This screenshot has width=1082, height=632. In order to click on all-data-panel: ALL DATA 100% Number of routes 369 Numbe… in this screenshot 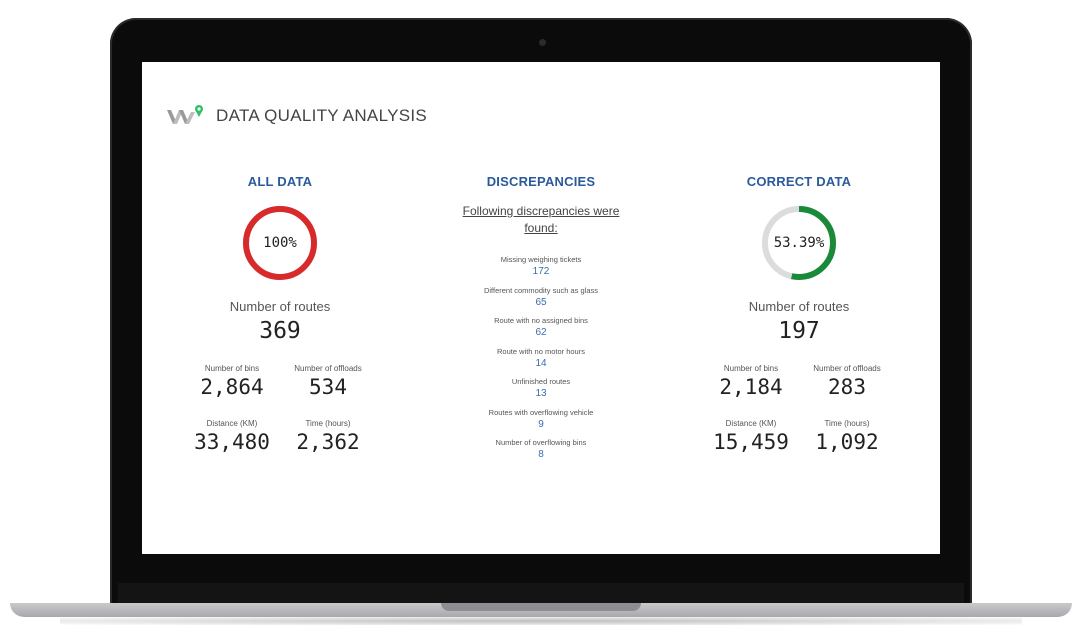, I will do `click(280, 314)`.